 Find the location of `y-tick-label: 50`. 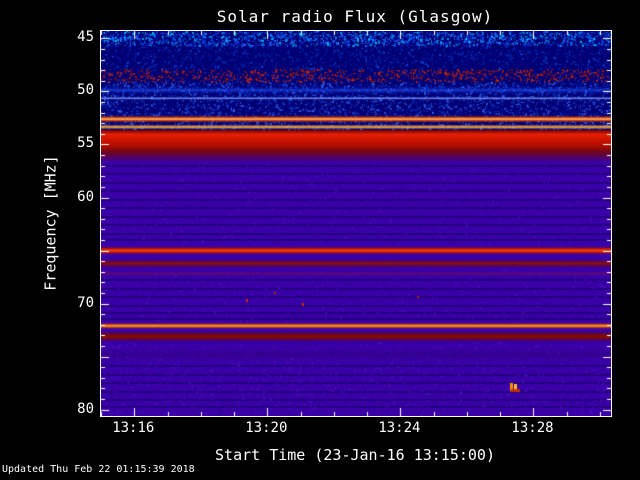

y-tick-label: 50 is located at coordinates (85, 90).